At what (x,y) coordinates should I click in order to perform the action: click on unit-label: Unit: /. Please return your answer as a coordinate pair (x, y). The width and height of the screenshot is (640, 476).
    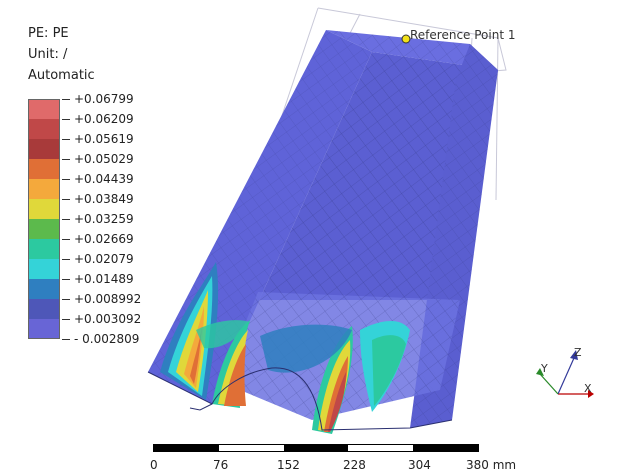
    Looking at the image, I should click on (48, 54).